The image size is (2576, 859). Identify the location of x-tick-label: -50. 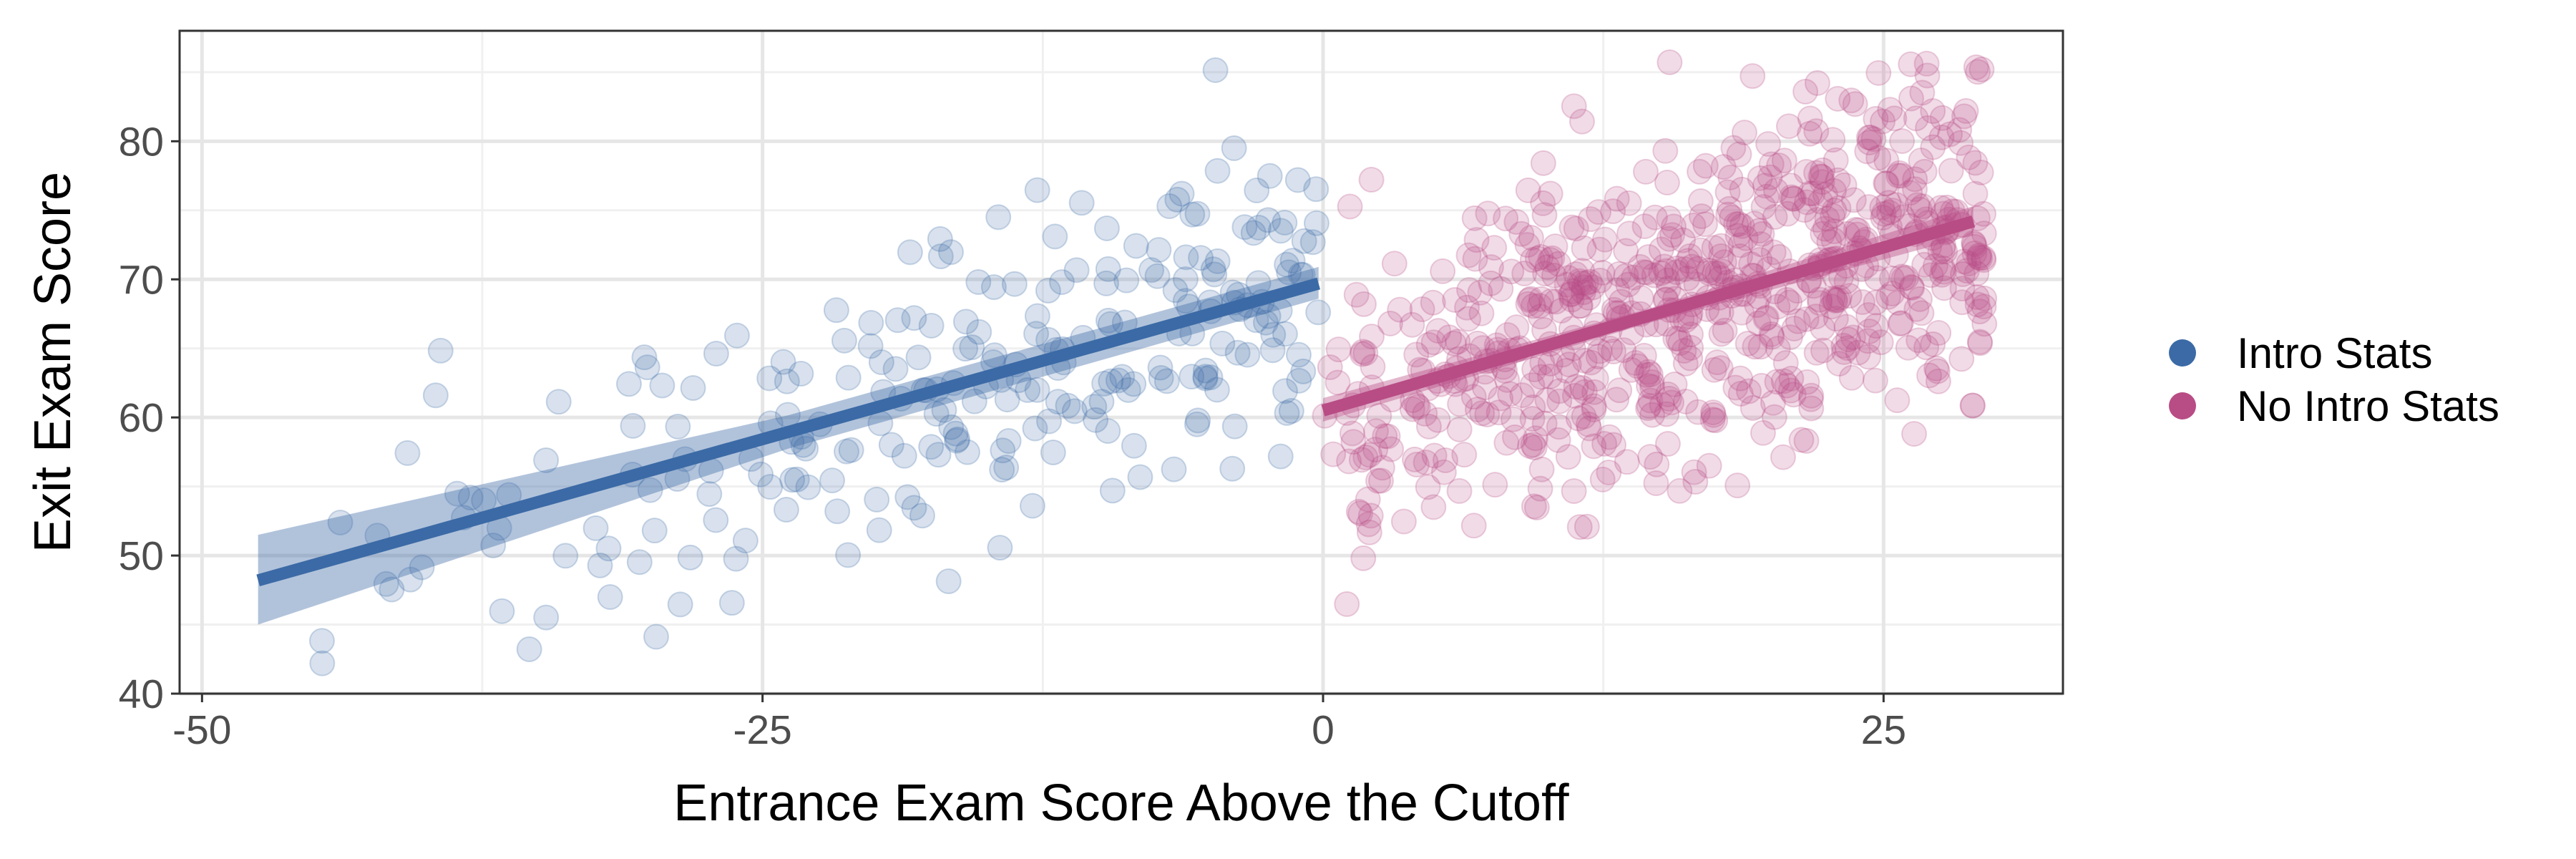
(201, 730).